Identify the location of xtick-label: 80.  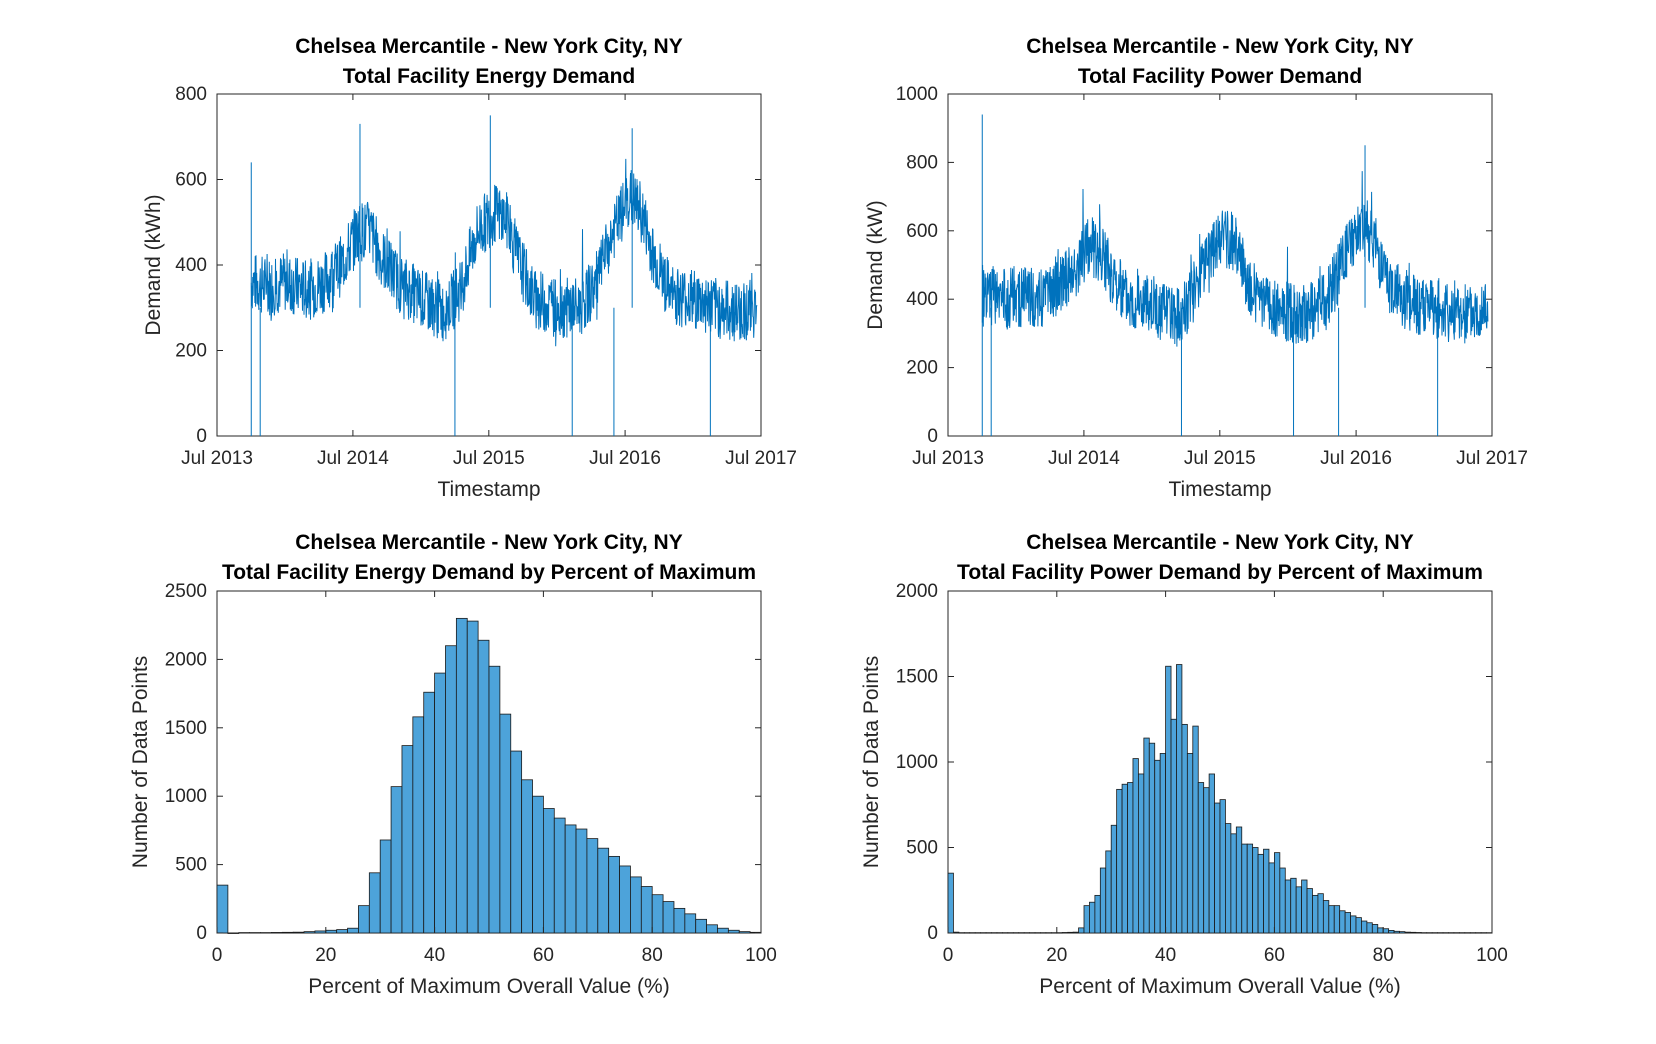
(652, 955).